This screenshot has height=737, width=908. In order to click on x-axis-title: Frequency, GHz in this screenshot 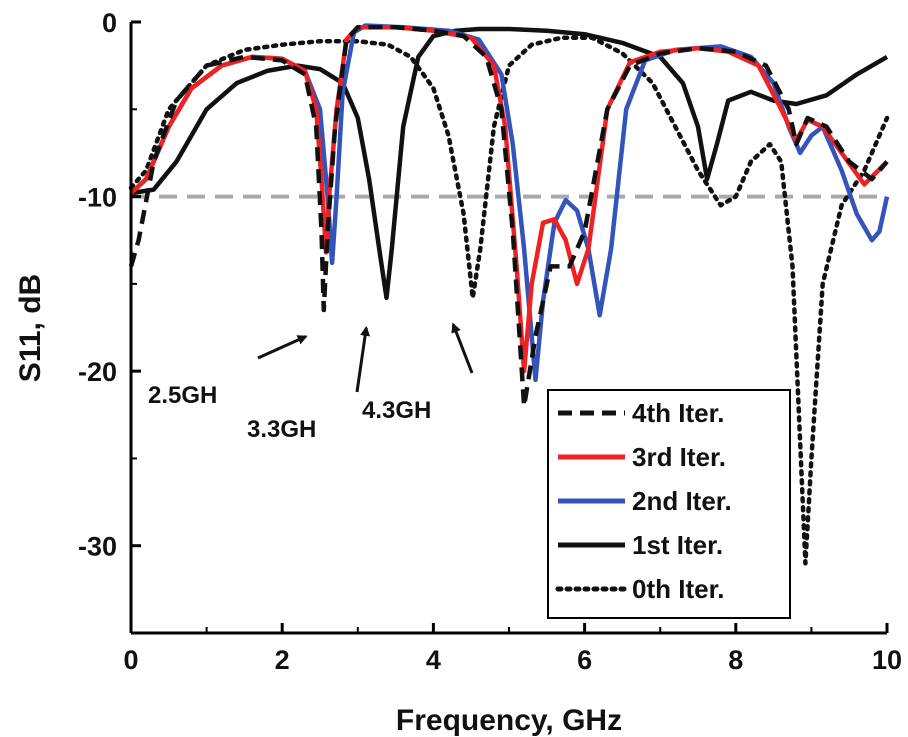, I will do `click(509, 720)`.